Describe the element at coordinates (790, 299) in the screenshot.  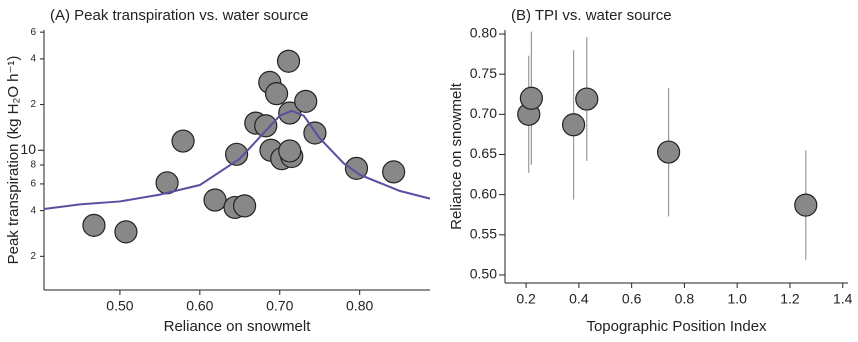
I see `x-tick-label: 1.2` at that location.